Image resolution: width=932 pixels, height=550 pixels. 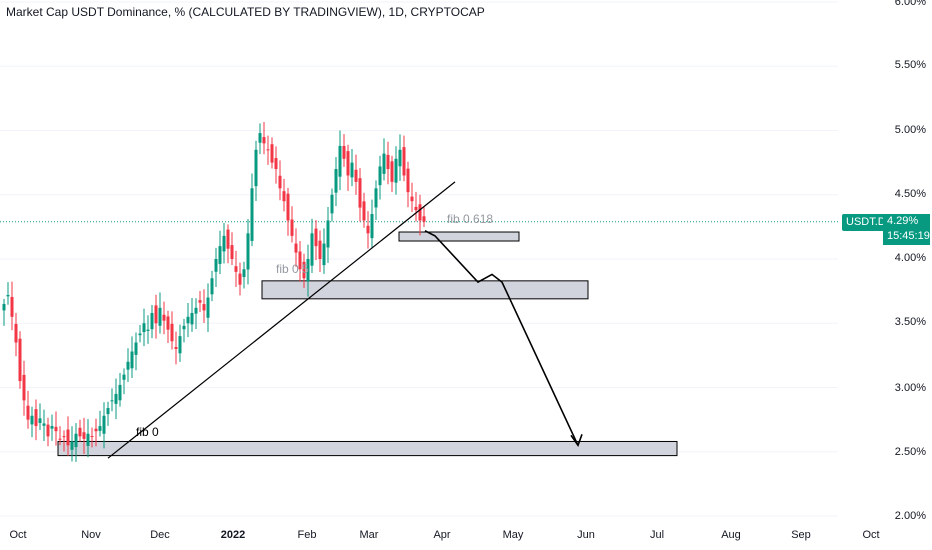 What do you see at coordinates (657, 535) in the screenshot?
I see `x-tick-label: Jul` at bounding box center [657, 535].